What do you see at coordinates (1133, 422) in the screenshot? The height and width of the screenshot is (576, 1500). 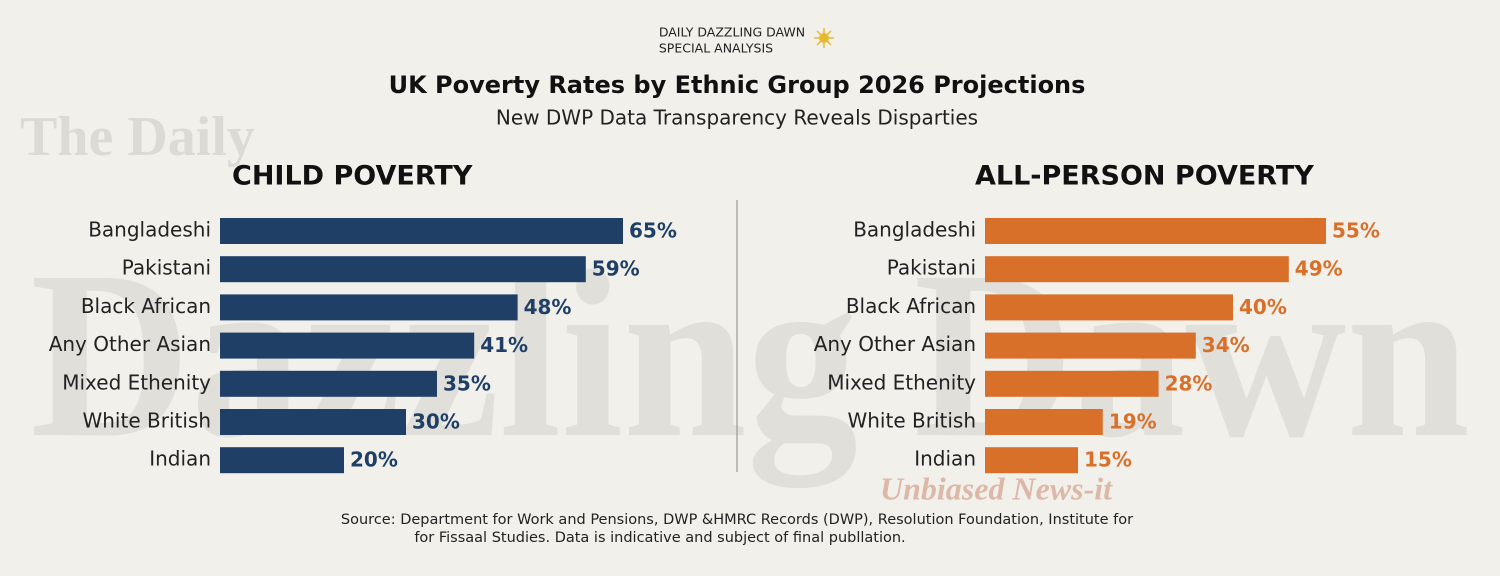 I see `value-label: 19%` at bounding box center [1133, 422].